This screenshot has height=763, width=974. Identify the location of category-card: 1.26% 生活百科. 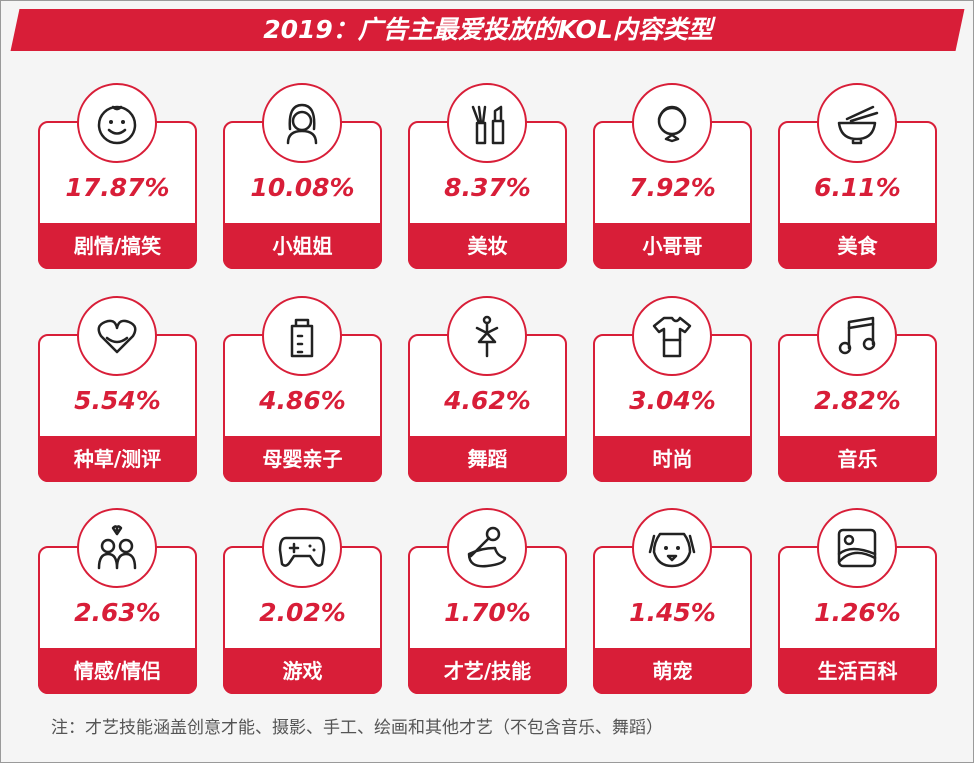
(857, 601).